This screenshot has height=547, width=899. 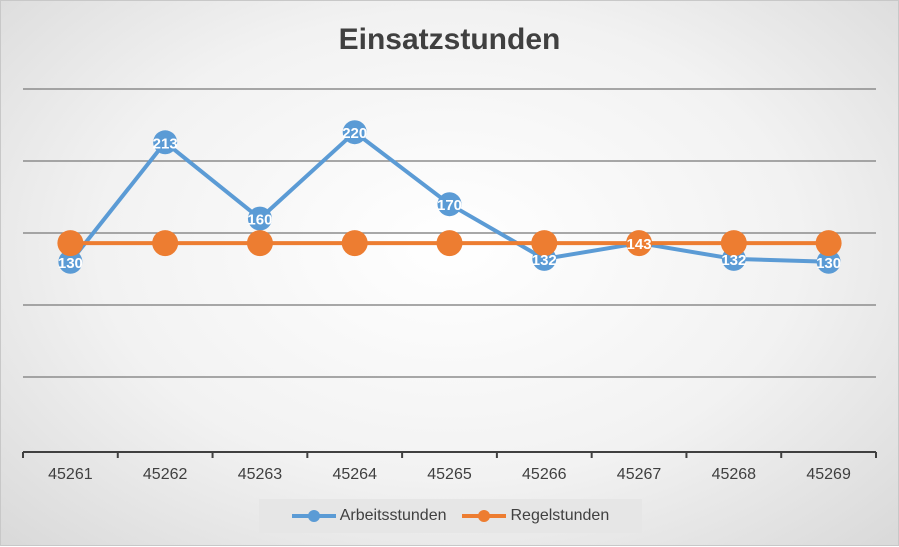 What do you see at coordinates (393, 515) in the screenshot?
I see `legend-label-arbeitsstunden: Arbeitsstunden` at bounding box center [393, 515].